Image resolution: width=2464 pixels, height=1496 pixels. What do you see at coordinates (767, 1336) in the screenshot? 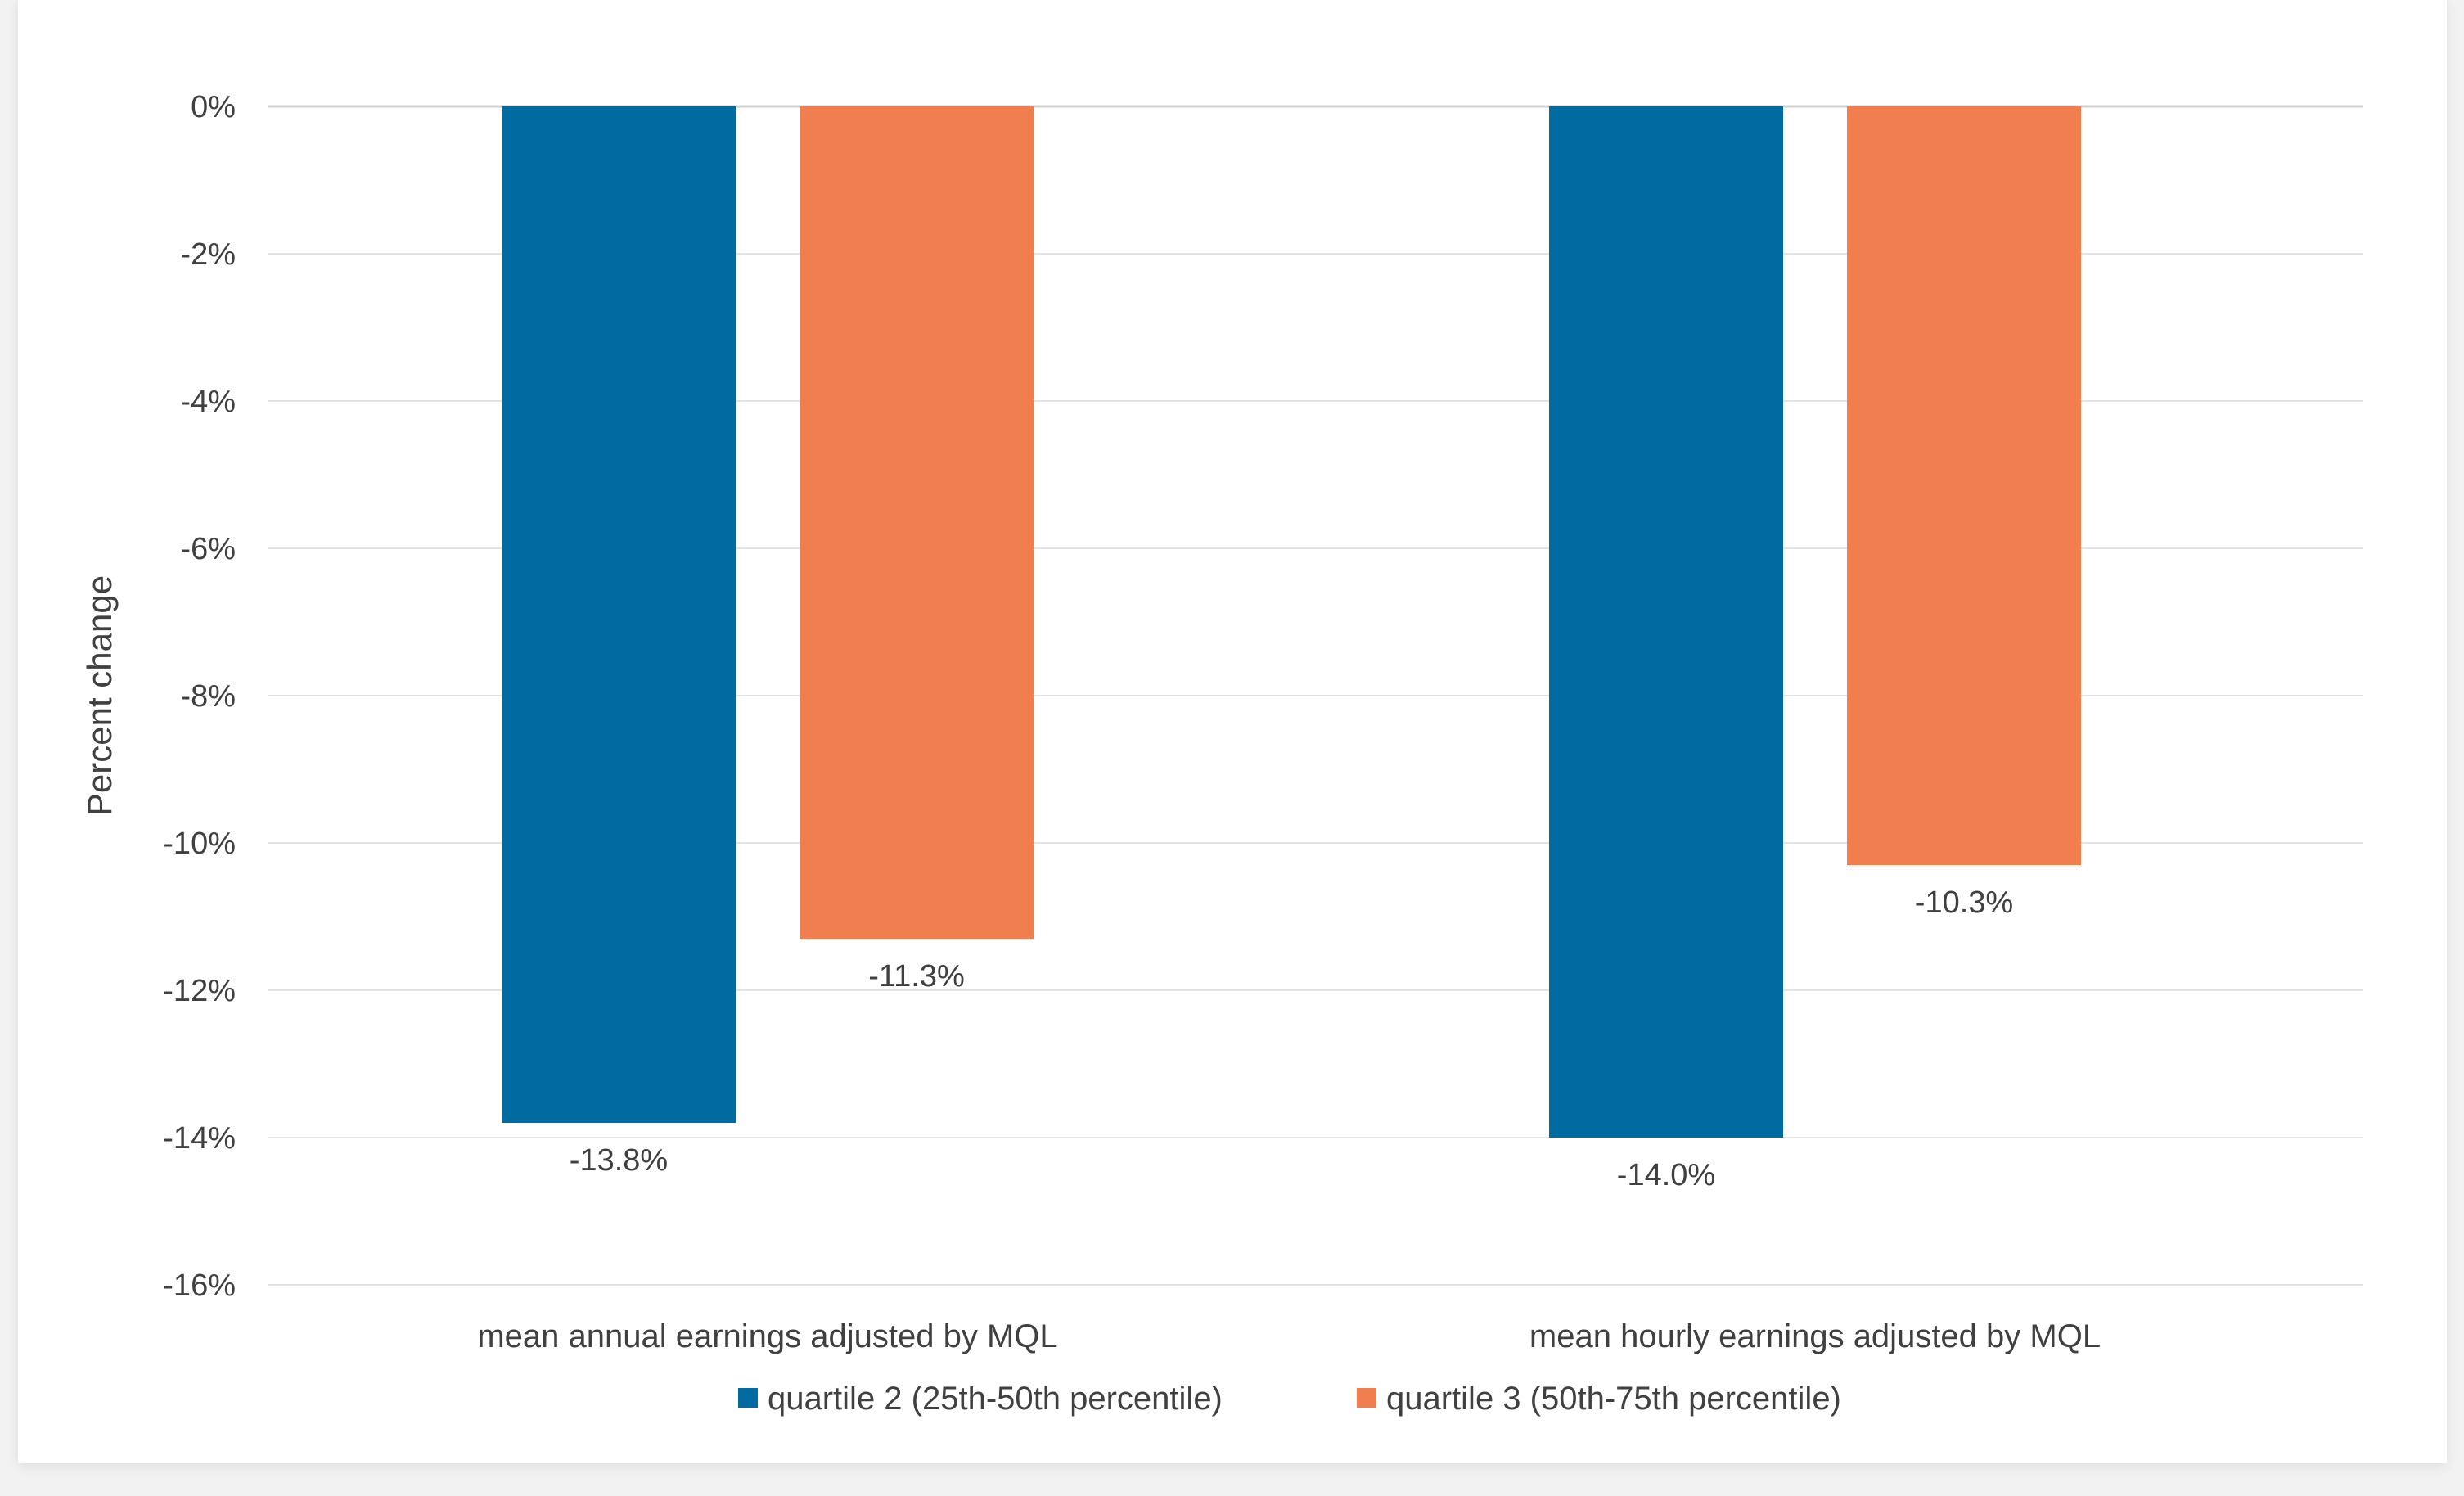
I see `x-category-label: mean annual earnings adjusted by MQL` at bounding box center [767, 1336].